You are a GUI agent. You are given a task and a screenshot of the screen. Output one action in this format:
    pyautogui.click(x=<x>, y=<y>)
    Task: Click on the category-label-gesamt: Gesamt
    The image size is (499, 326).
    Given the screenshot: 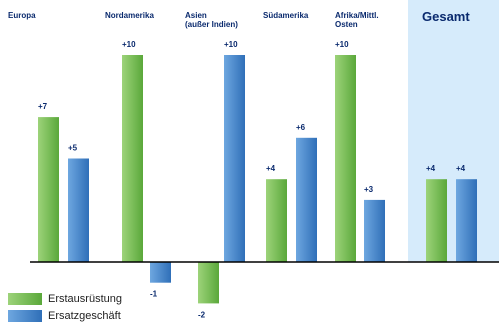 What is the action you would take?
    pyautogui.click(x=446, y=16)
    